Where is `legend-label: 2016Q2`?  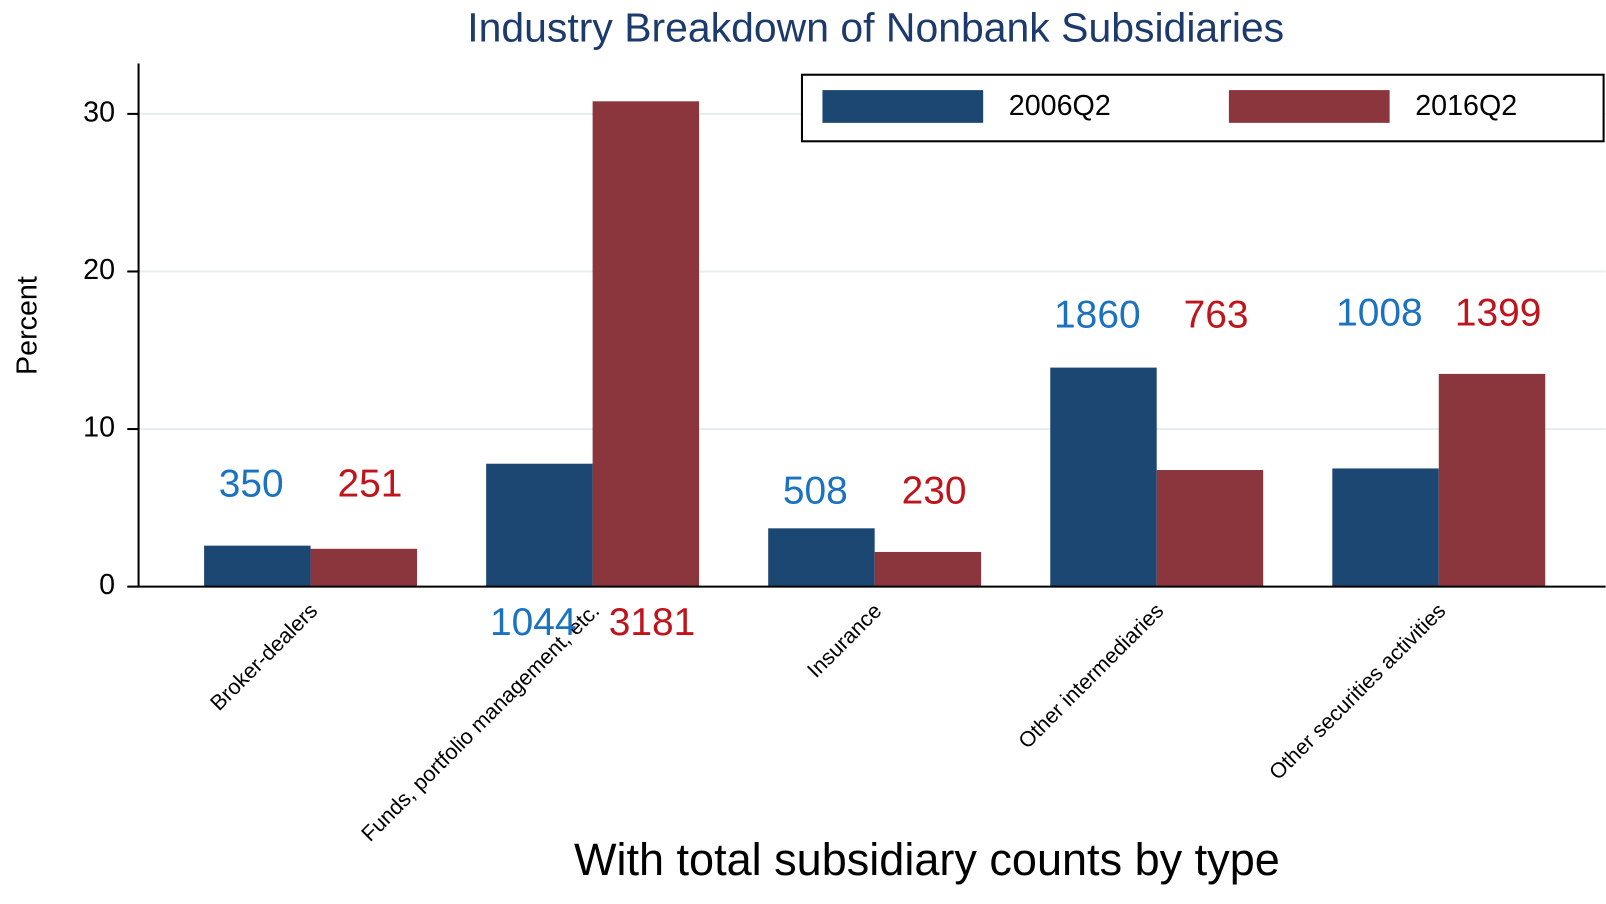 legend-label: 2016Q2 is located at coordinates (1466, 106).